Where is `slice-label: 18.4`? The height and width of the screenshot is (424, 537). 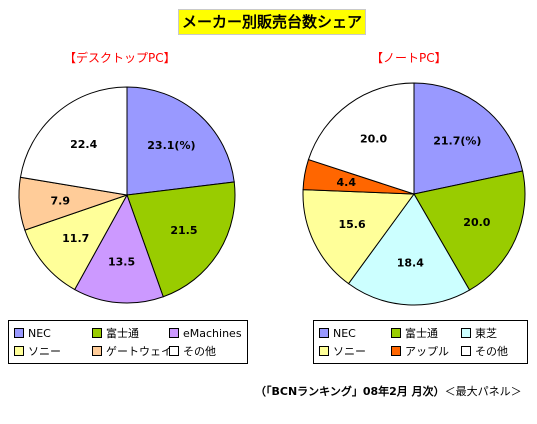
slice-label: 18.4 is located at coordinates (410, 263).